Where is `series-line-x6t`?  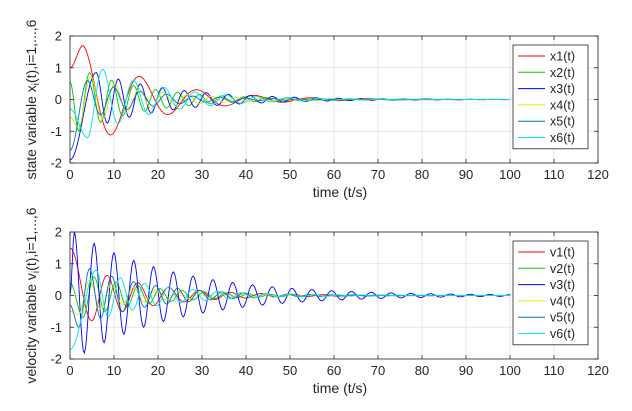
series-line-x6t is located at coordinates (290, 103).